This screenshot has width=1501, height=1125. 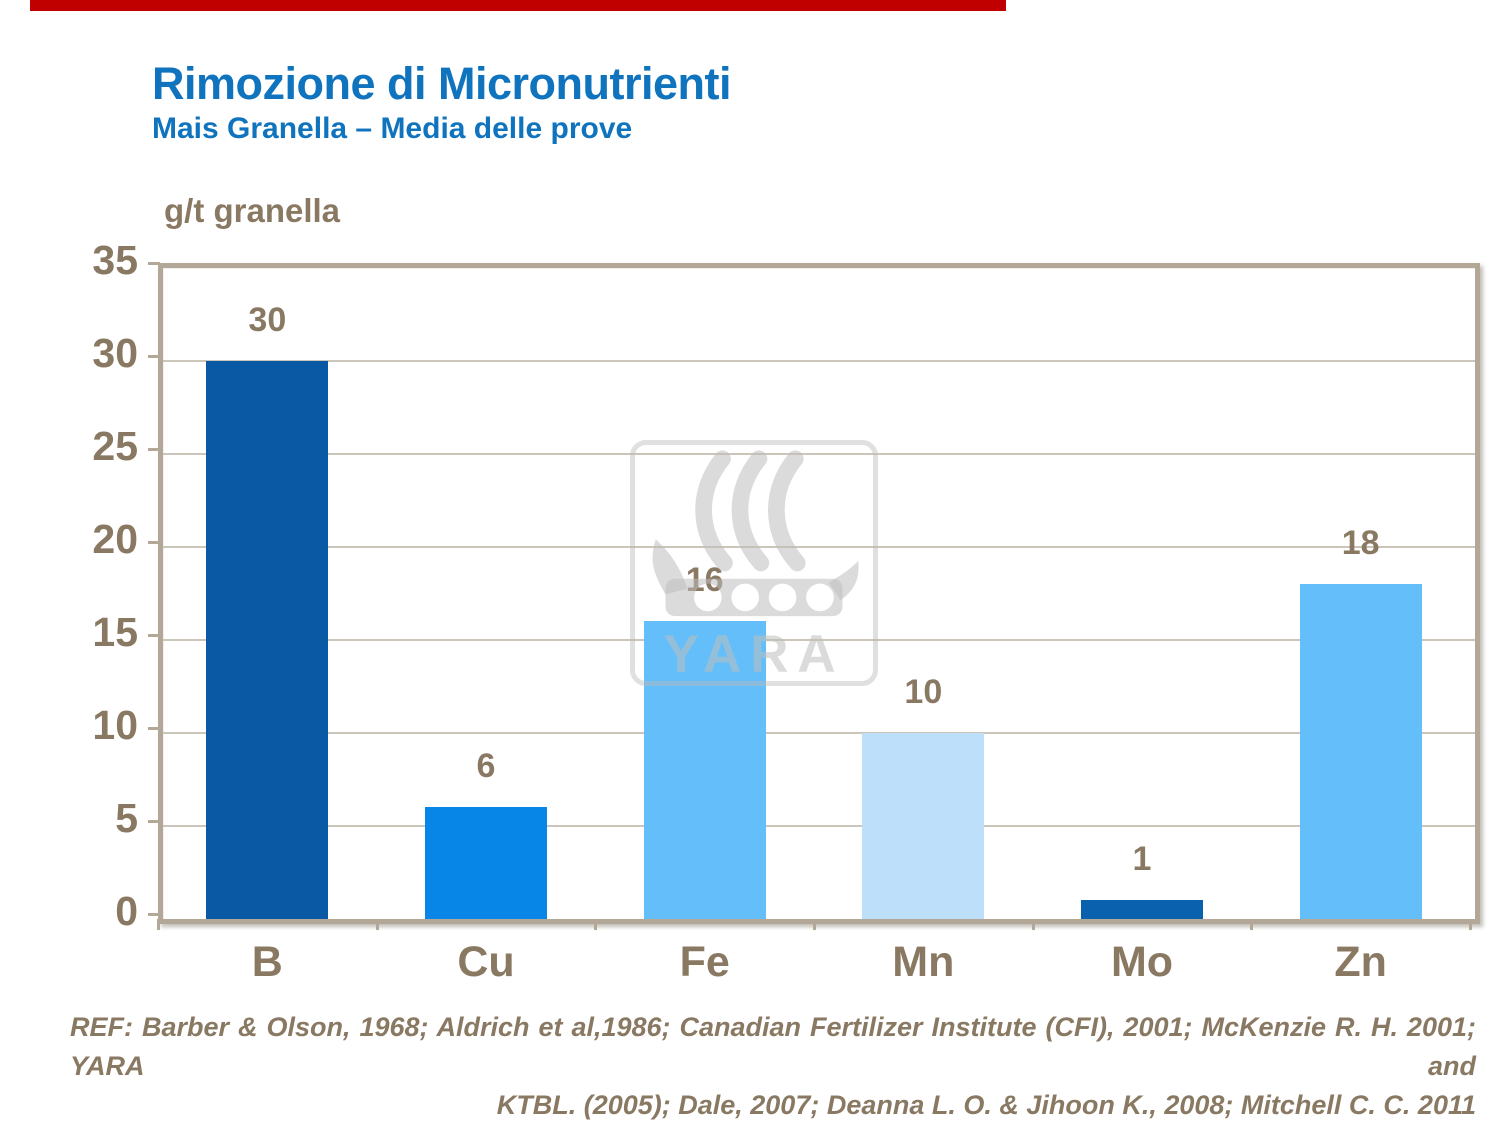 What do you see at coordinates (267, 962) in the screenshot?
I see `x-category-label: B` at bounding box center [267, 962].